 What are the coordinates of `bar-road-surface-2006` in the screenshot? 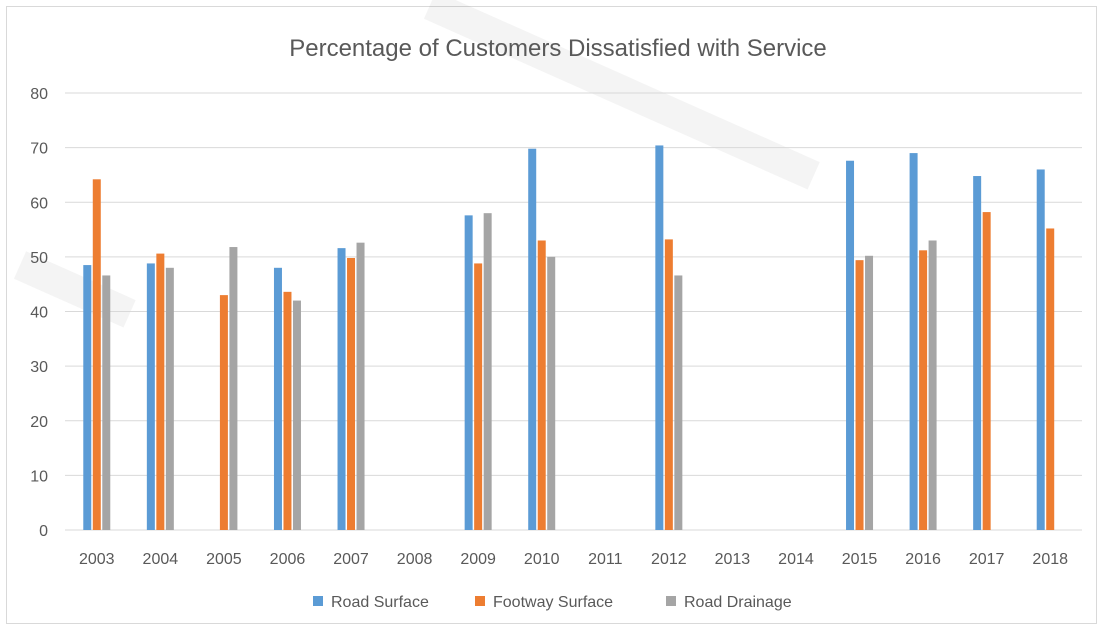 It's located at (277, 398).